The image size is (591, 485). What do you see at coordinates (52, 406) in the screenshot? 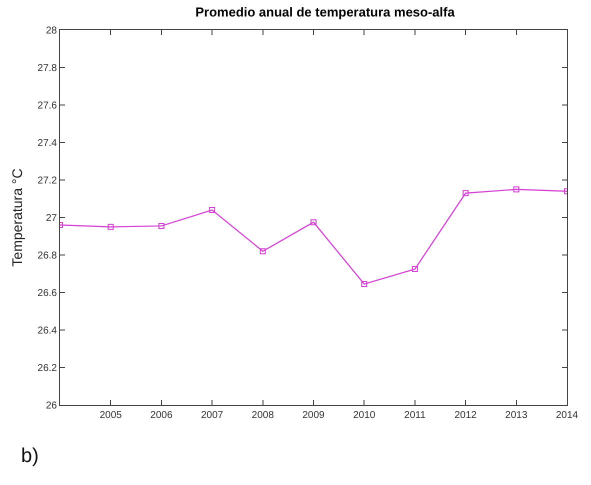
I see `y-tick-label: 26` at bounding box center [52, 406].